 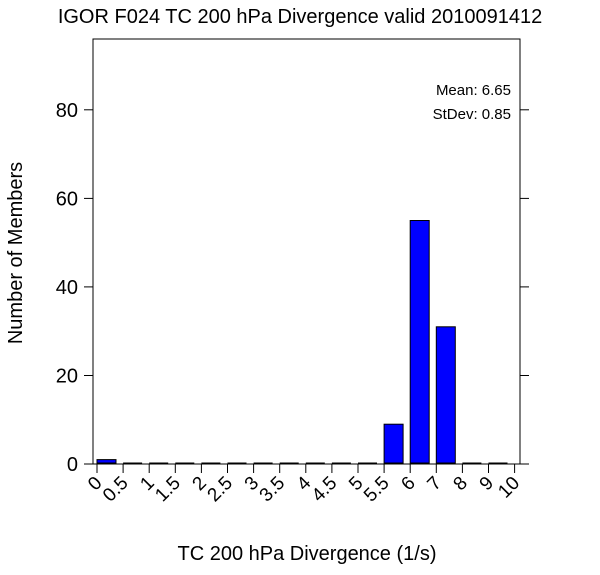 I want to click on y-axis-label: Number of Members, so click(x=16, y=253).